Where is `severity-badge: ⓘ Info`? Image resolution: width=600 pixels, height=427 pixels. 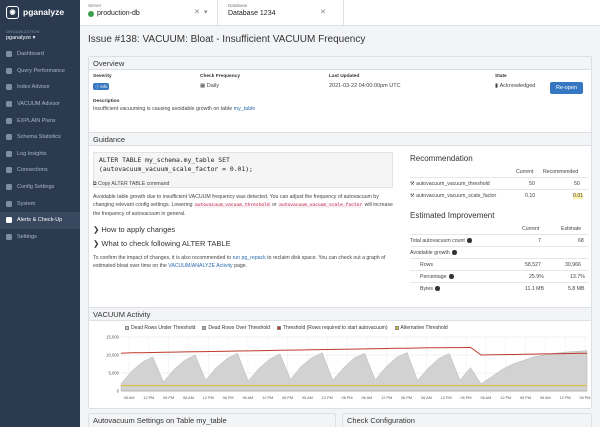 severity-badge: ⓘ Info is located at coordinates (101, 86).